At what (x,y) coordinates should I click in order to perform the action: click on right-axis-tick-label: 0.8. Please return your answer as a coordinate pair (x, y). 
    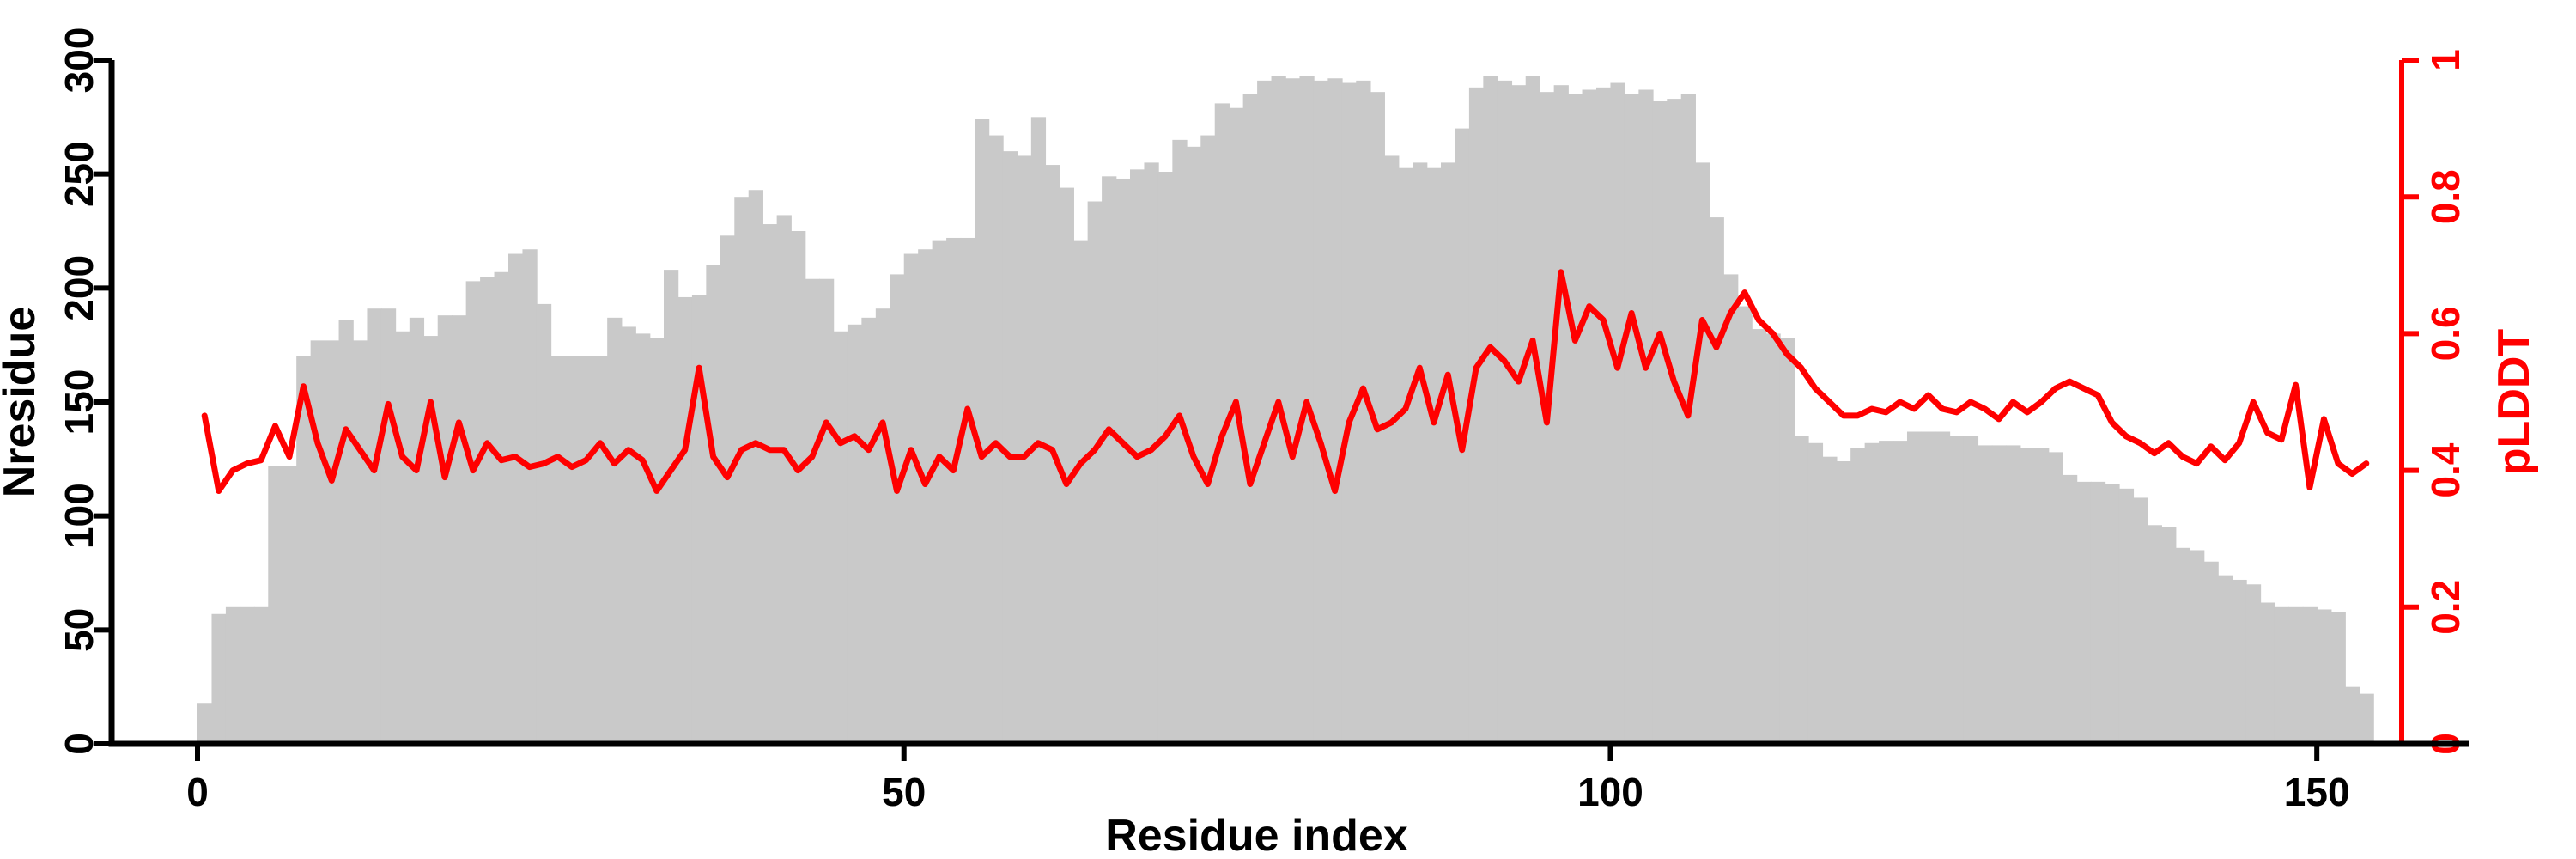
    Looking at the image, I should click on (2445, 196).